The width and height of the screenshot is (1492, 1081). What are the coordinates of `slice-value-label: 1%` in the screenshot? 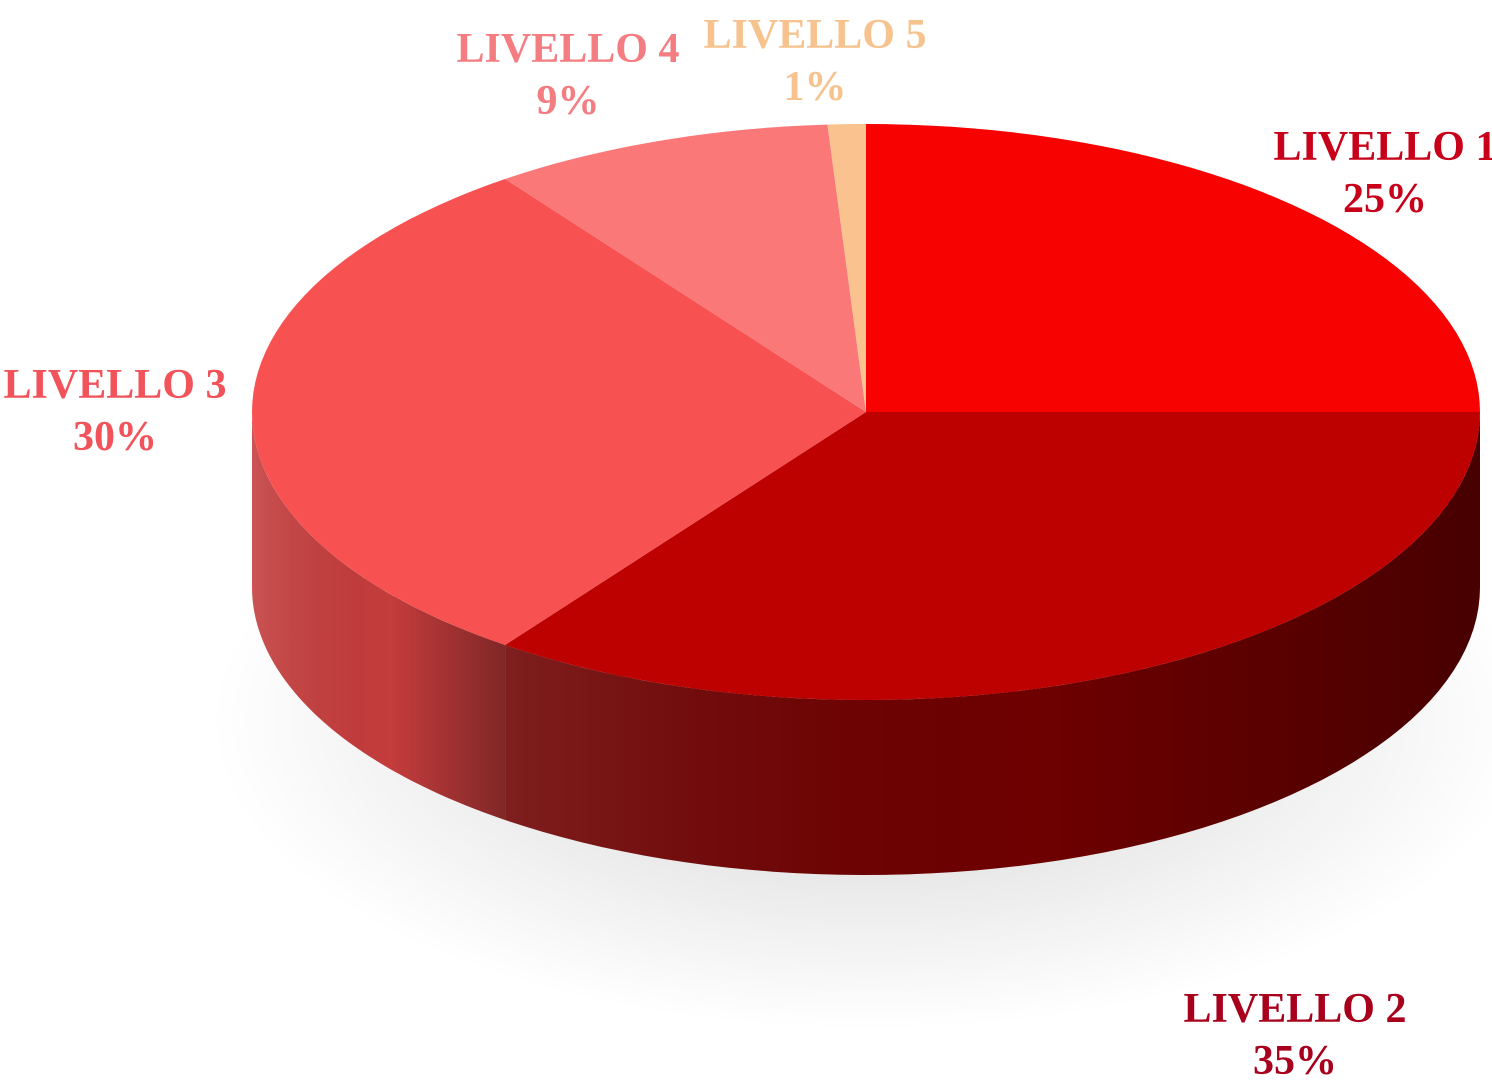 It's located at (815, 87).